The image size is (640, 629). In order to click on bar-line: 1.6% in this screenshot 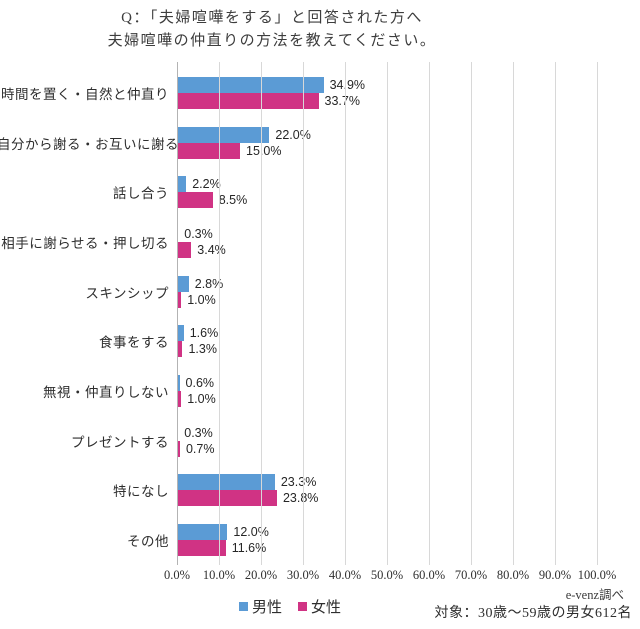, I will do `click(387, 333)`.